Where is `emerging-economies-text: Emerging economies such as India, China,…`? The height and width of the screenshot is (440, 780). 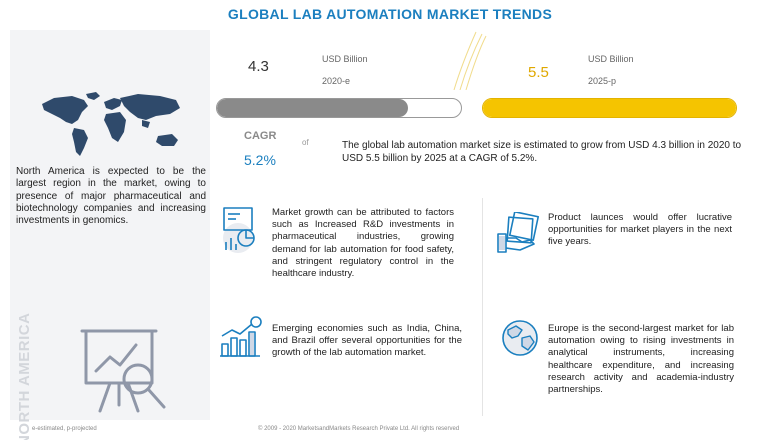
emerging-economies-text: Emerging economies such as India, China,… is located at coordinates (367, 341).